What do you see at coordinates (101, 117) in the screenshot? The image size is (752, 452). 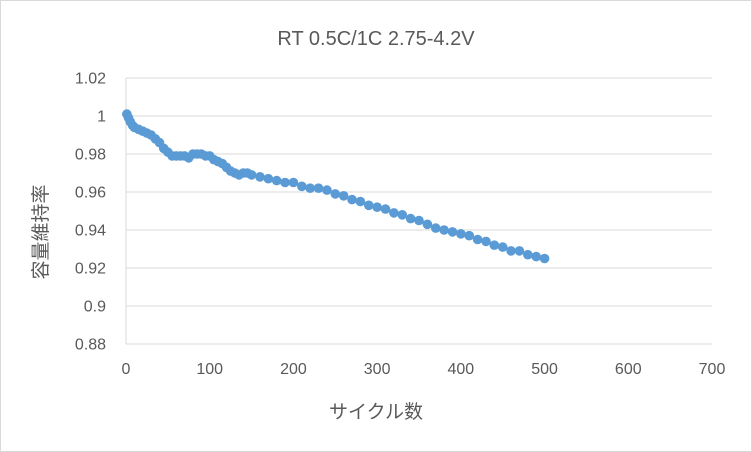 I see `y-tick-label: 1` at bounding box center [101, 117].